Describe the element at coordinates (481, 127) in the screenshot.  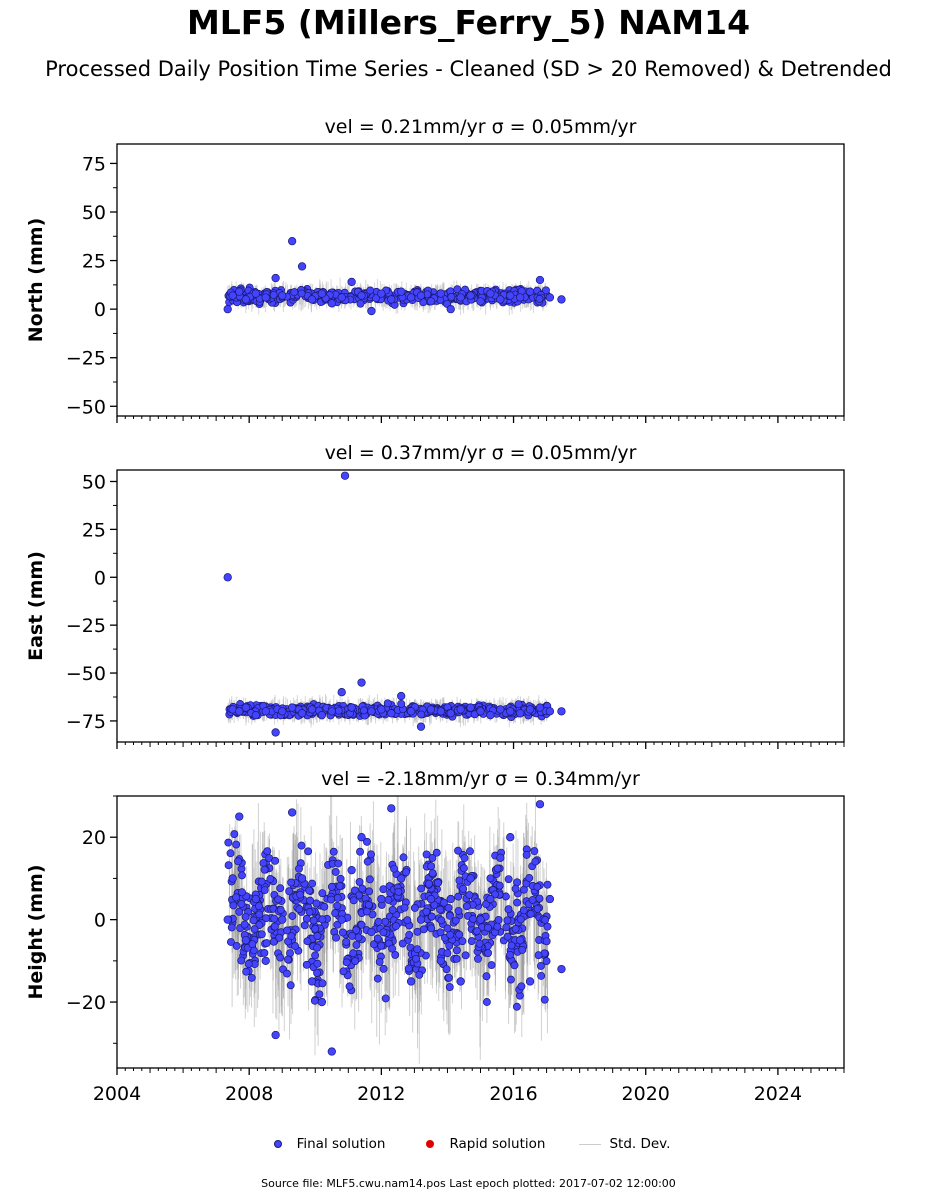
I see `panel-title-0: vel = 0.21mm/yr σ = 0.05mm/yr` at that location.